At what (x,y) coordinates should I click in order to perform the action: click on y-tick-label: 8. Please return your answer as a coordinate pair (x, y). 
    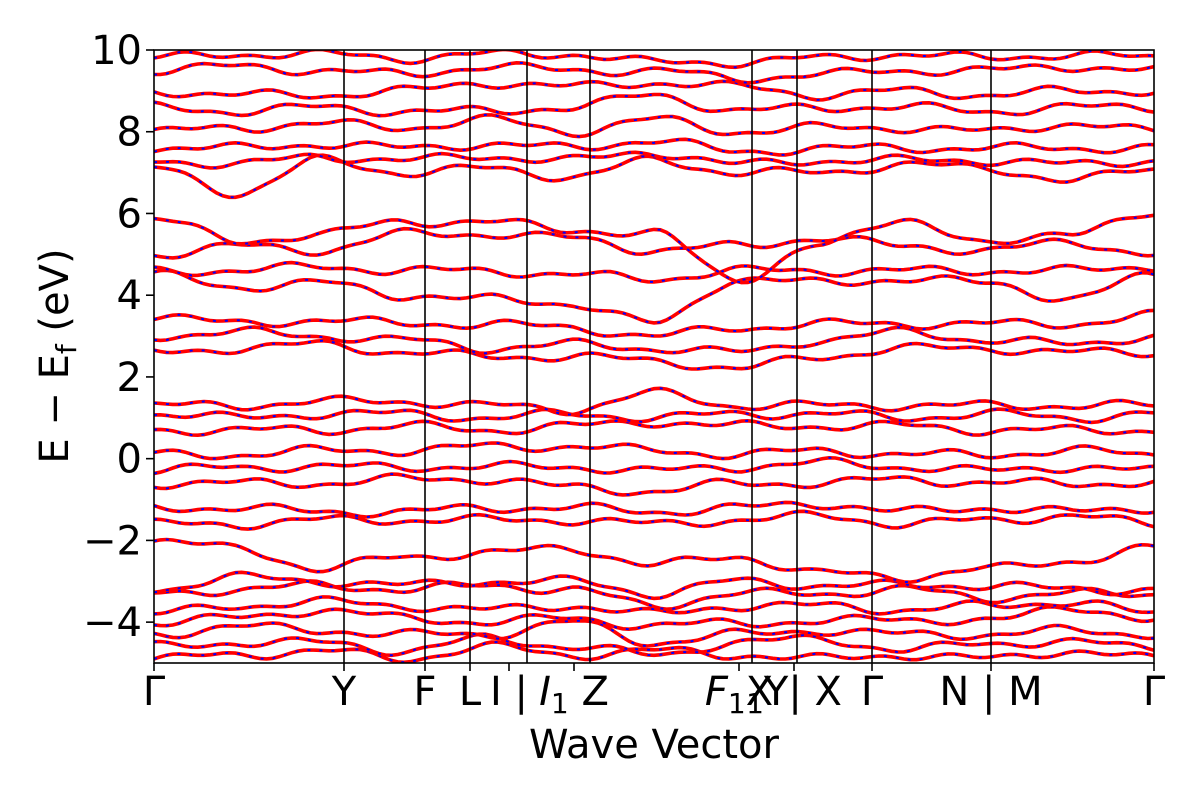
    Looking at the image, I should click on (129, 133).